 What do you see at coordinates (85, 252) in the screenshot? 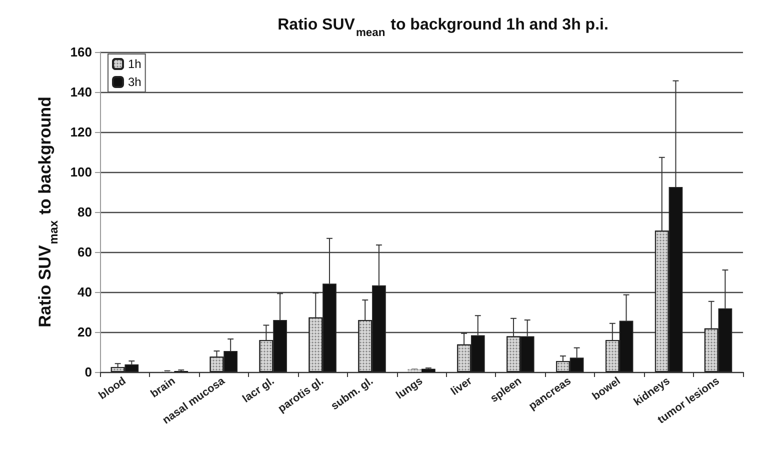
I see `y-tick-label: 60` at bounding box center [85, 252].